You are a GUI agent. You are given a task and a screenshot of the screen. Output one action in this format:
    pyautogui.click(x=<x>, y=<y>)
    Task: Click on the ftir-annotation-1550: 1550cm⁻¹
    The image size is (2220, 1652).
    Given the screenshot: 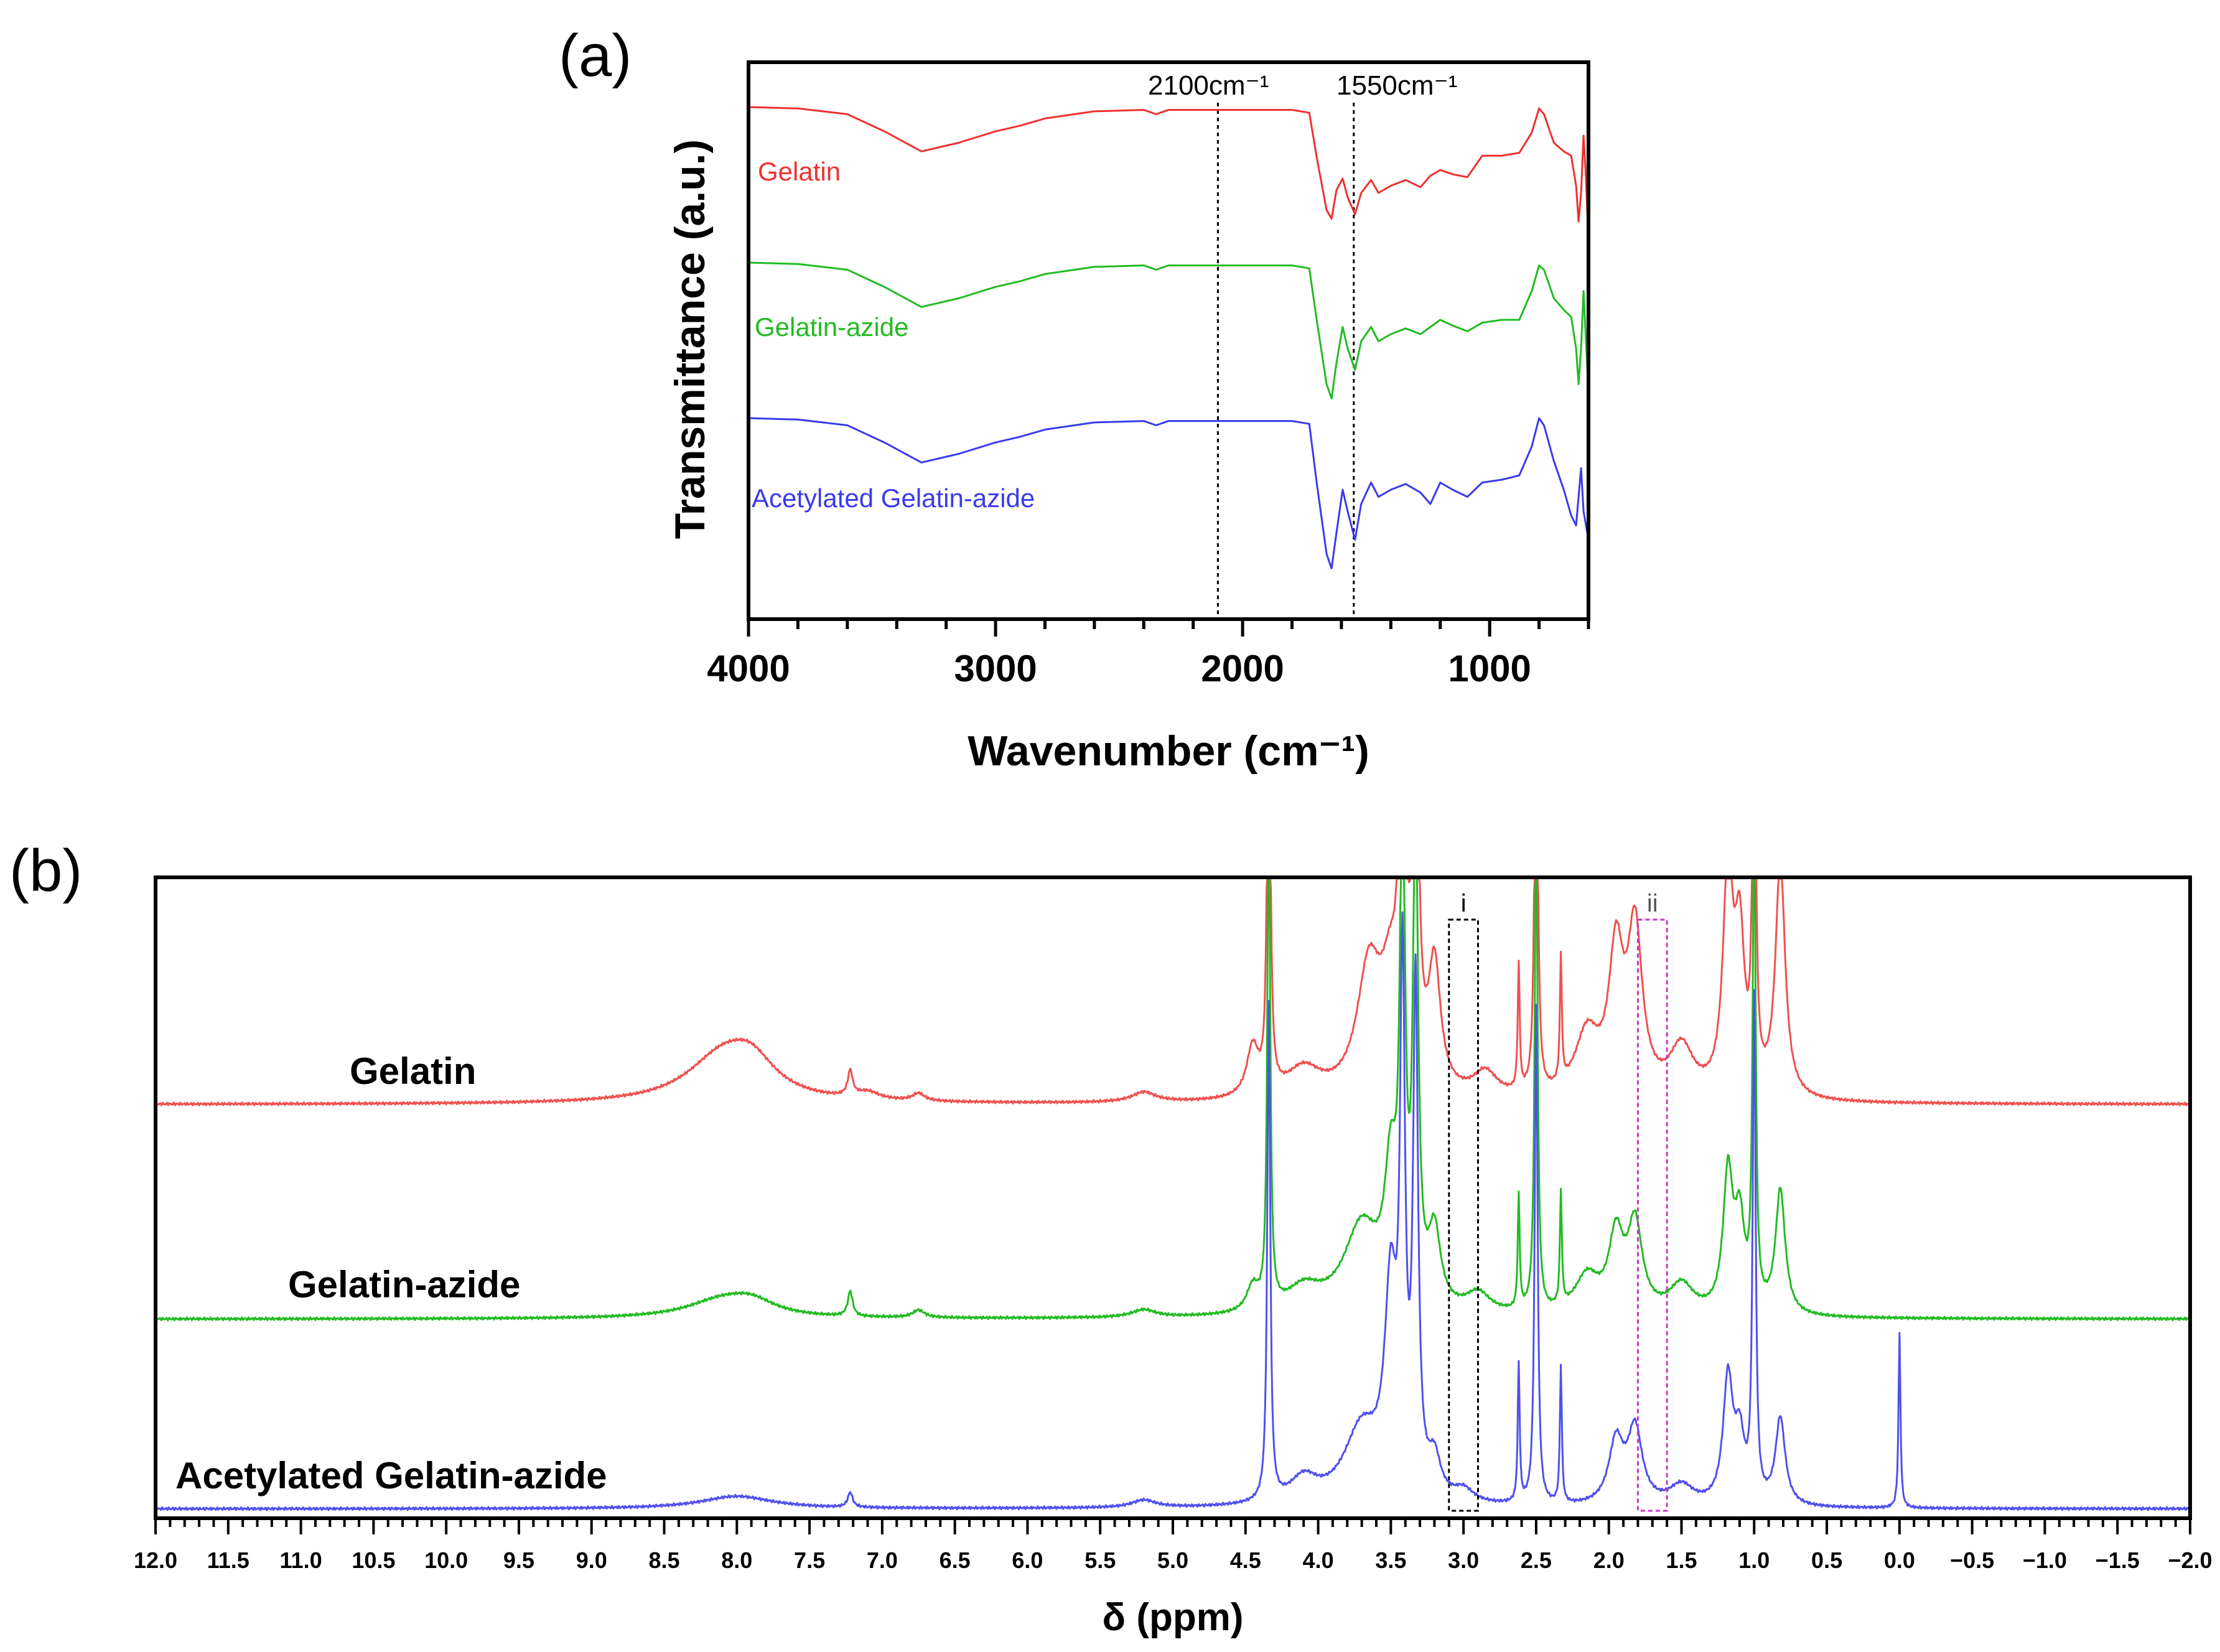 What is the action you would take?
    pyautogui.click(x=1396, y=85)
    